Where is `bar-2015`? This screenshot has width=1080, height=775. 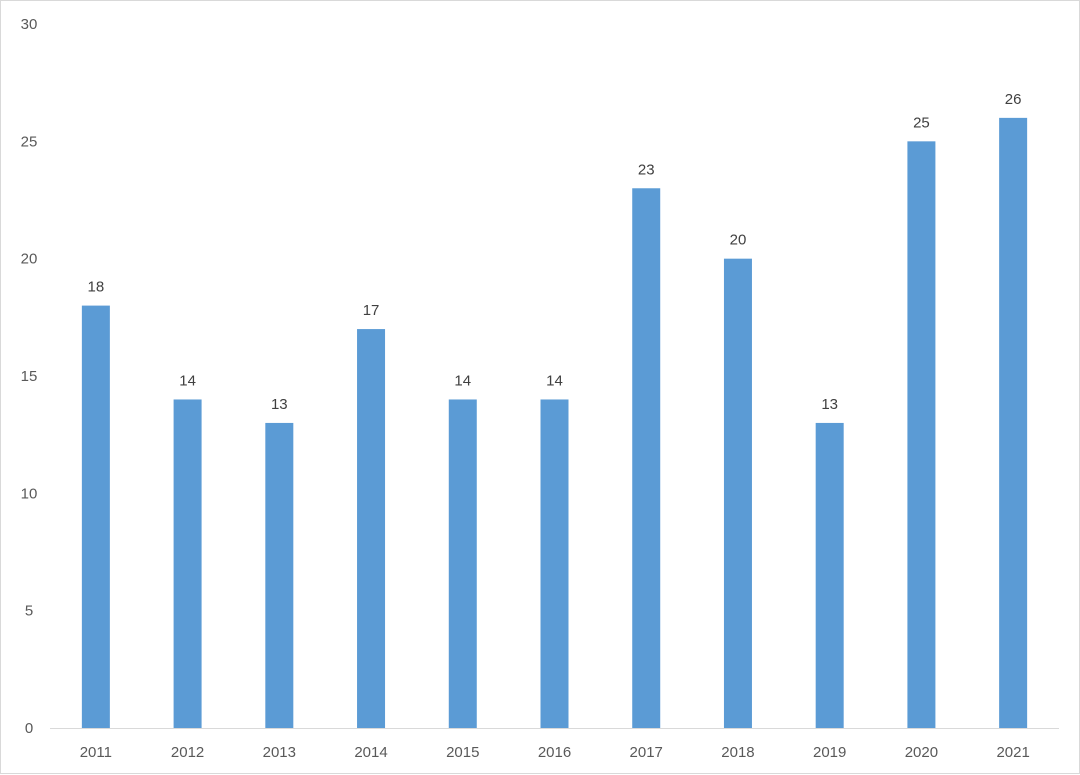
bar-2015 is located at coordinates (462, 563).